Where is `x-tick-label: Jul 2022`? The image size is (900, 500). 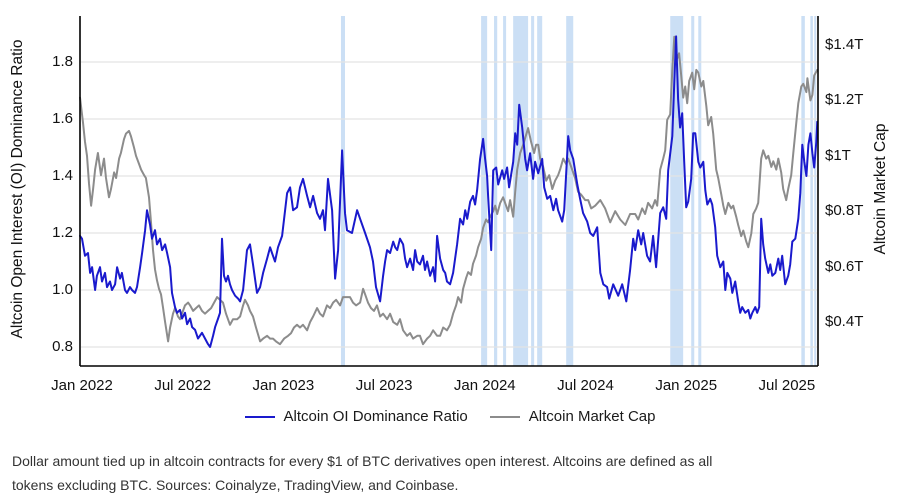
x-tick-label: Jul 2022 is located at coordinates (183, 385).